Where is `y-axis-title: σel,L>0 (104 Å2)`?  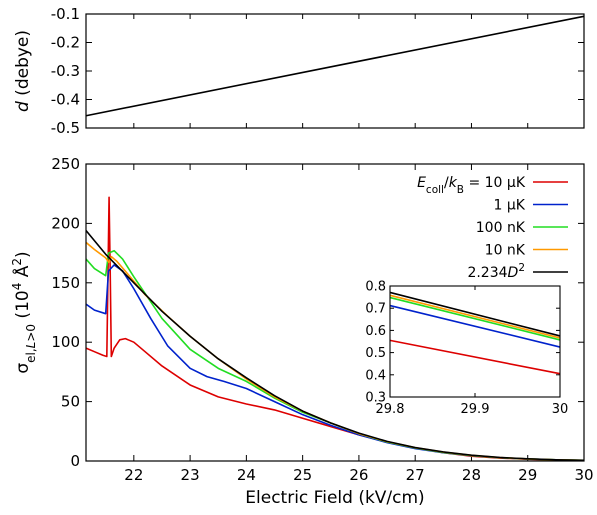 y-axis-title: σel,L>0 (104 Å2) is located at coordinates (24, 312).